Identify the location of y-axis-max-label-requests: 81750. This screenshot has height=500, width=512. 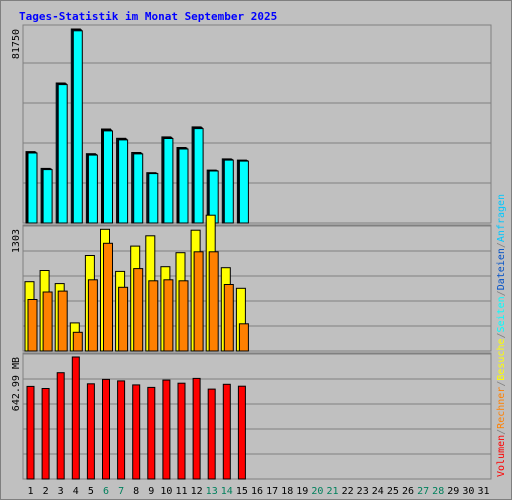
(16, 44).